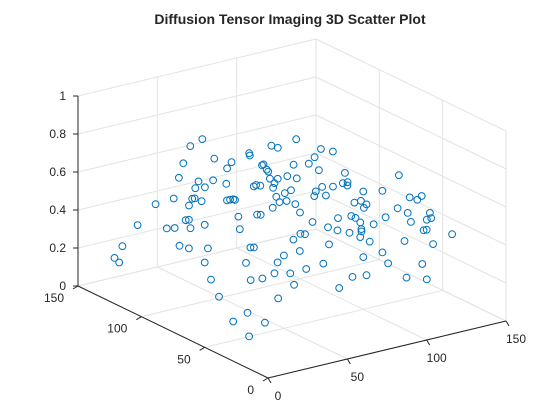  Describe the element at coordinates (387, 349) in the screenshot. I see `x-axis-line` at that location.